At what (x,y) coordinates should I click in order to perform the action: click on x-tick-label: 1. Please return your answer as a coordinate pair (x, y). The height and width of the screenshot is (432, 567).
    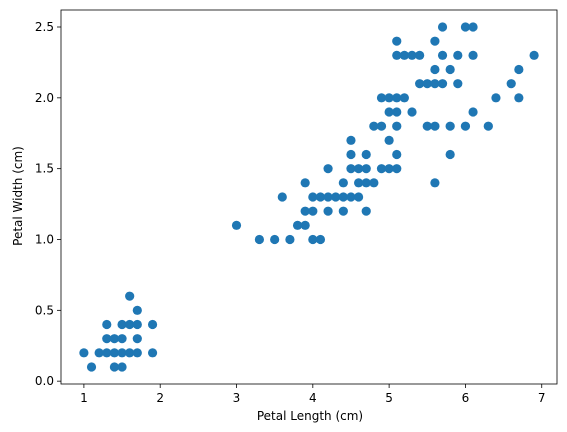
    Looking at the image, I should click on (84, 398).